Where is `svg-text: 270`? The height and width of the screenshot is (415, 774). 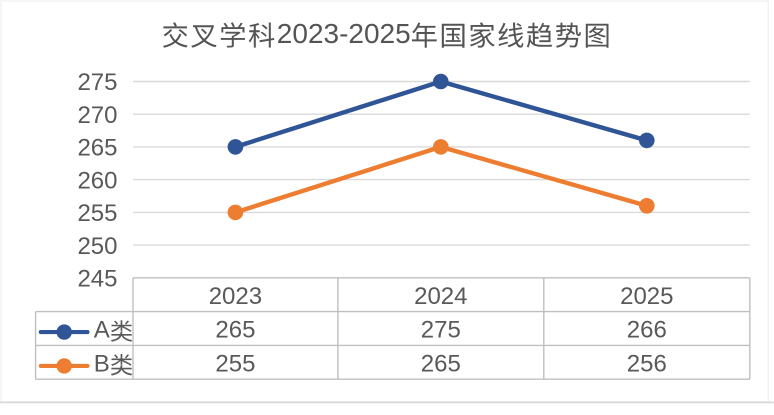 svg-text: 270 is located at coordinates (97, 115).